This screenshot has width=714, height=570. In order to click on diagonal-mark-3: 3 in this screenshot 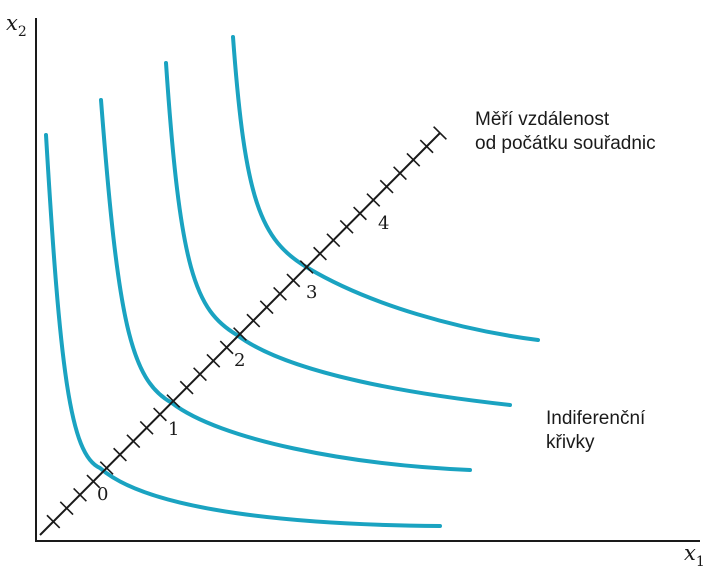, I will do `click(311, 292)`.